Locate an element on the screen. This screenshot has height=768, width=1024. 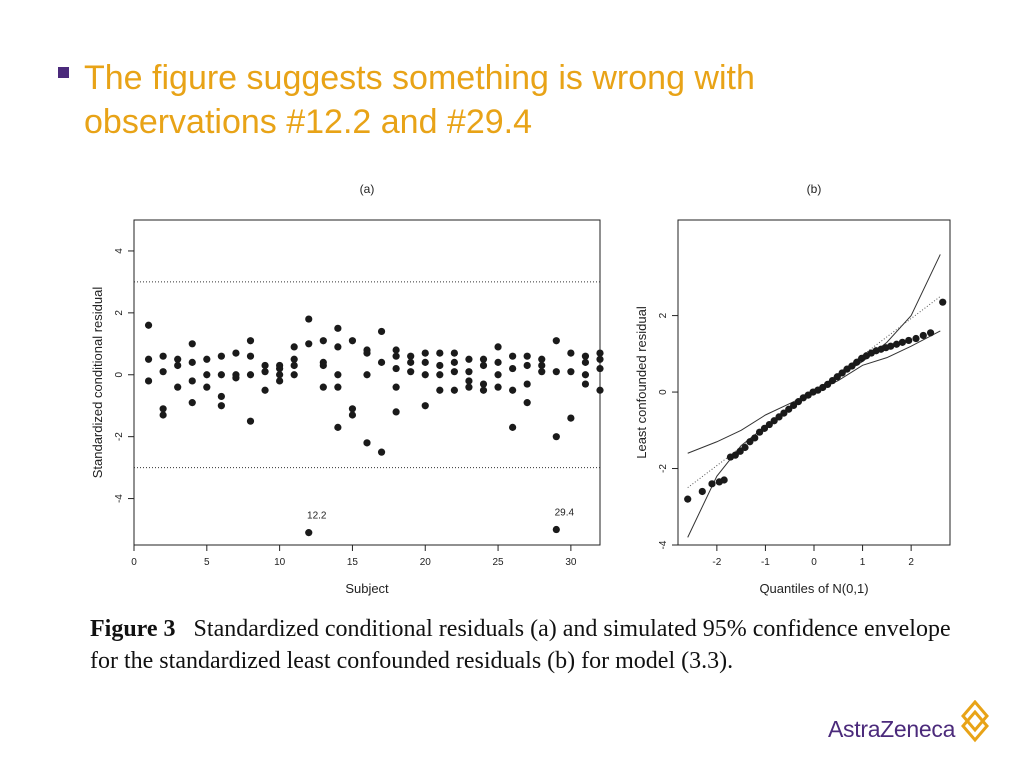
logo-mark-icon is located at coordinates (975, 721).